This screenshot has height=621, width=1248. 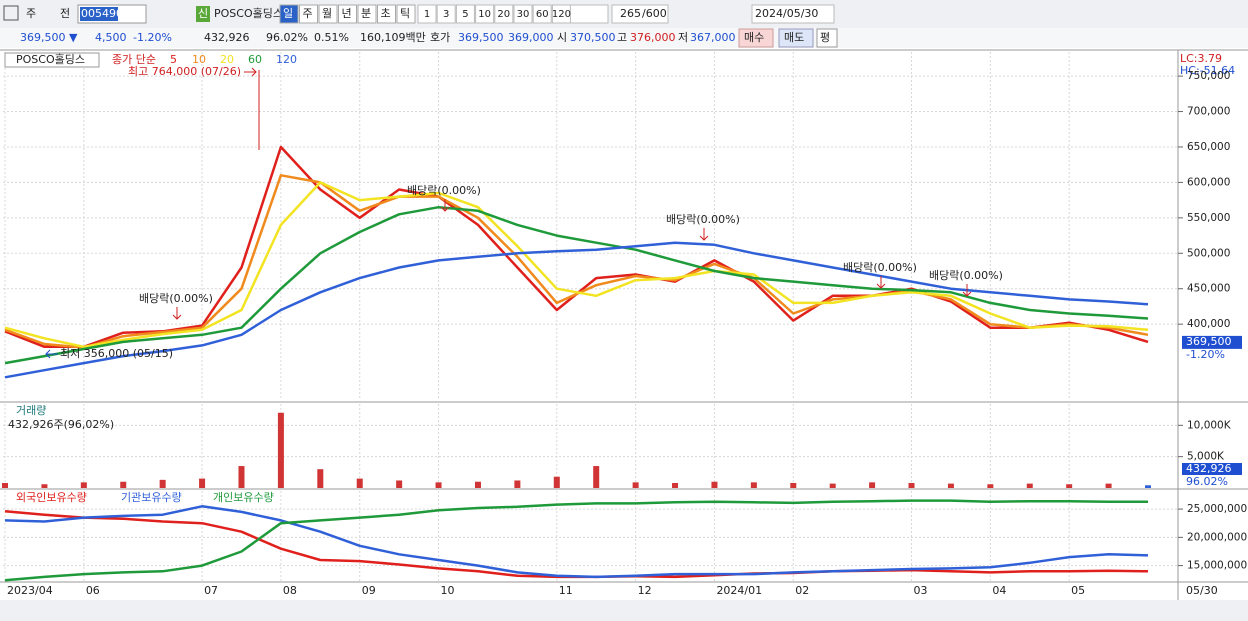 What do you see at coordinates (921, 590) in the screenshot?
I see `x-tick-label: 03` at bounding box center [921, 590].